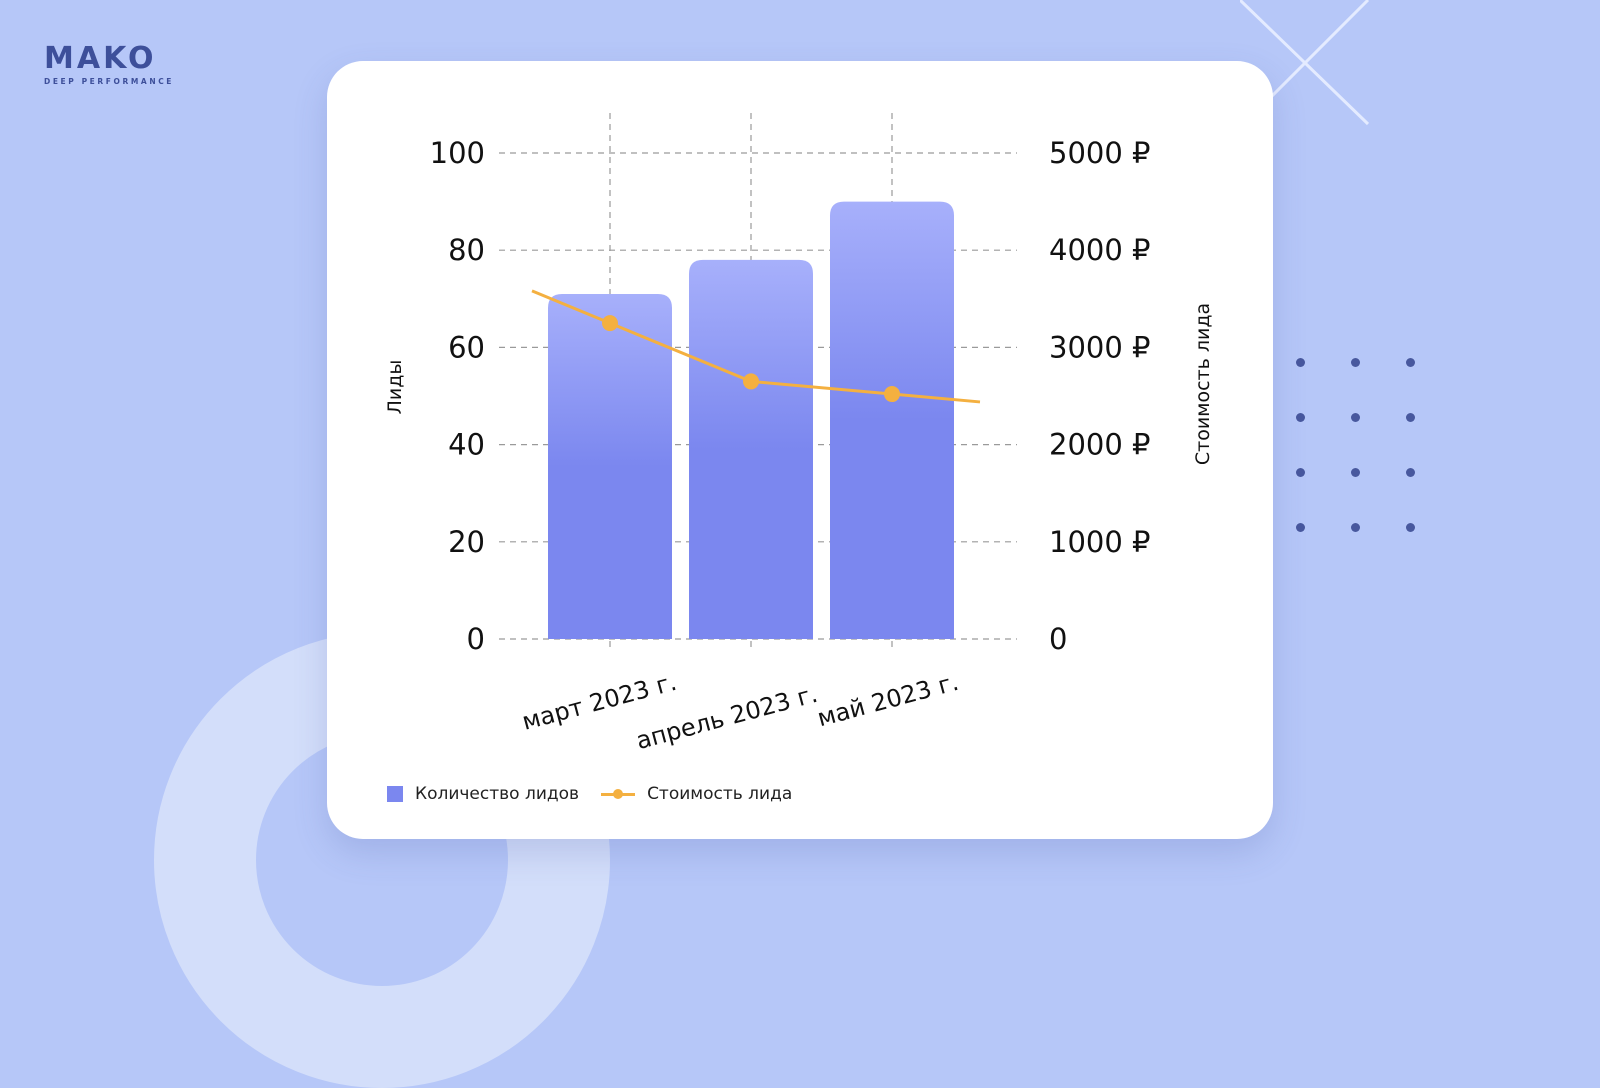  Describe the element at coordinates (466, 542) in the screenshot. I see `left-axis-tick-label: 20` at that location.